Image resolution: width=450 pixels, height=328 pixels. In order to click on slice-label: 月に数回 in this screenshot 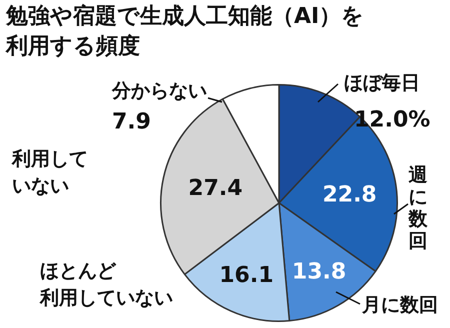, I will do `click(399, 305)`.